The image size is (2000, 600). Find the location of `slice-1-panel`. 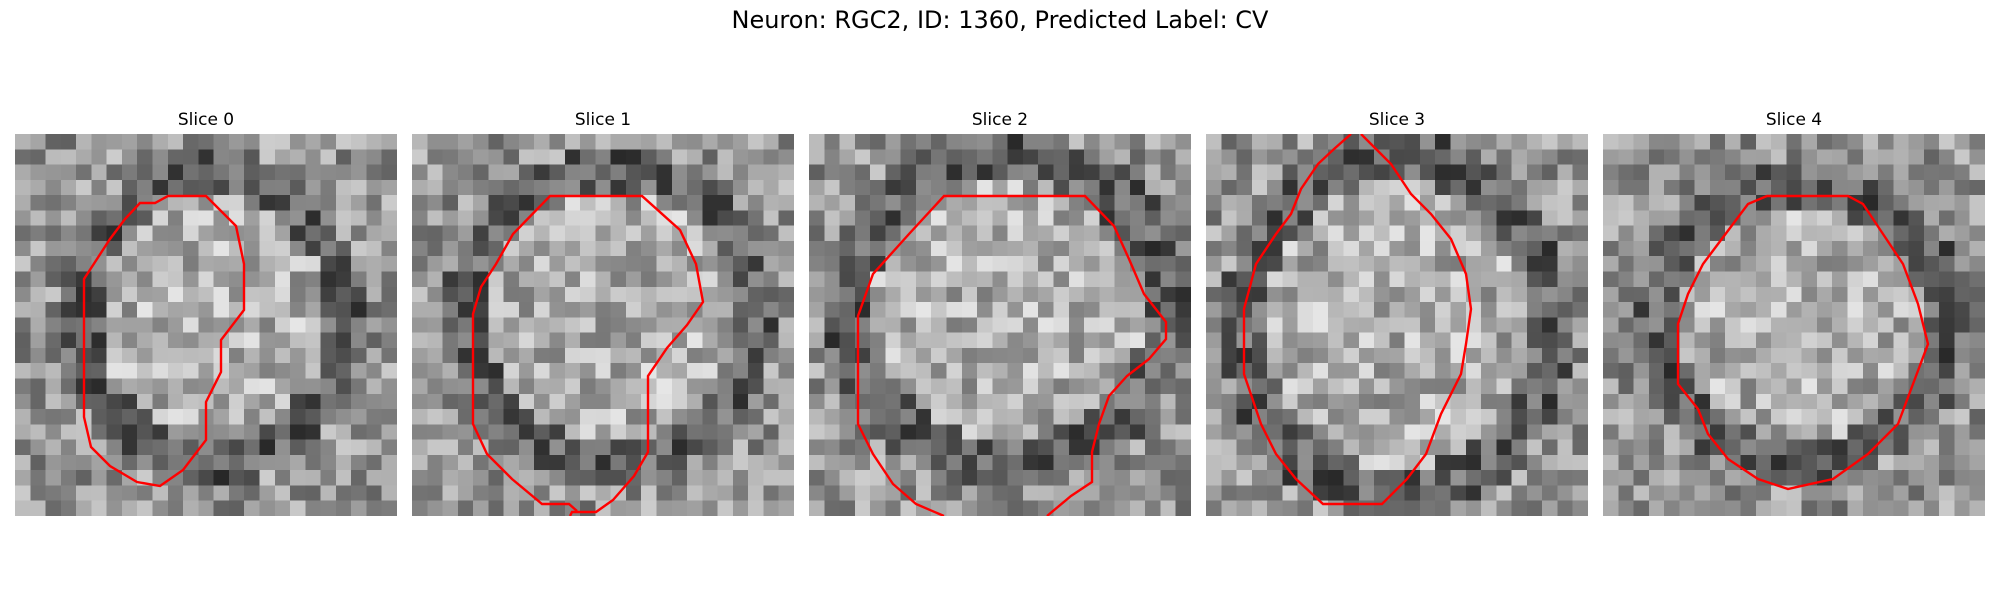

slice-1-panel is located at coordinates (603, 325).